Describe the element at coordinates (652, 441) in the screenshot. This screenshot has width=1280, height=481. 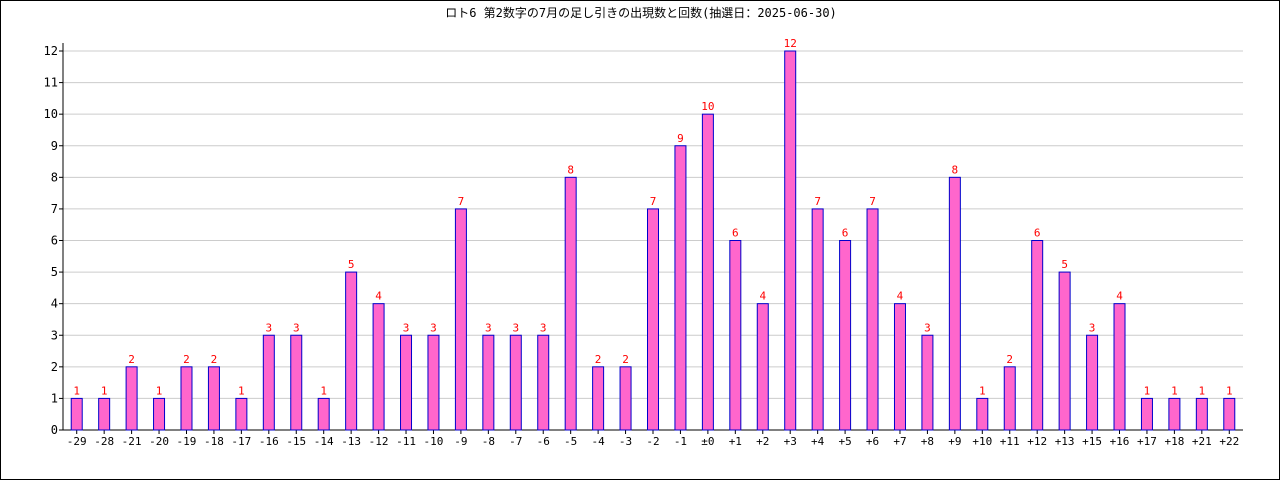
I see `x-tick-label: -2` at that location.